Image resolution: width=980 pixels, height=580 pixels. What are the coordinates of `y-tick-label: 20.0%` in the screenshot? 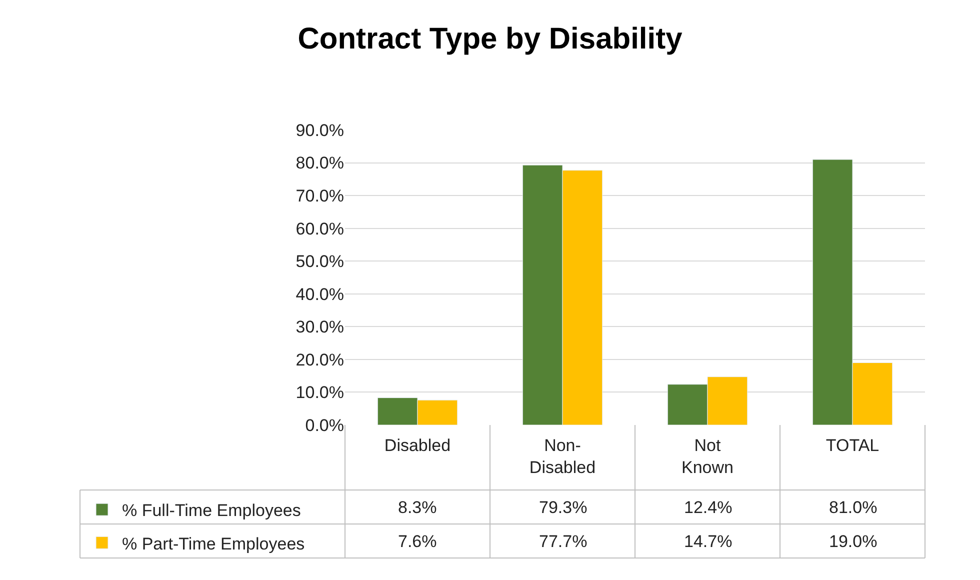 It's located at (320, 360).